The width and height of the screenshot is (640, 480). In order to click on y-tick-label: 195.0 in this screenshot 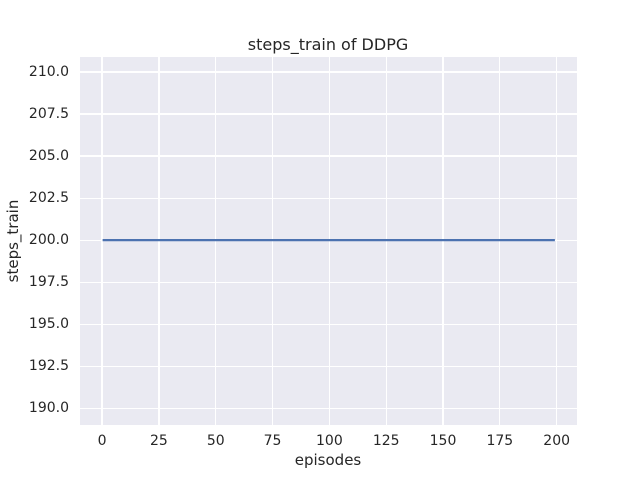, I will do `click(48, 324)`.